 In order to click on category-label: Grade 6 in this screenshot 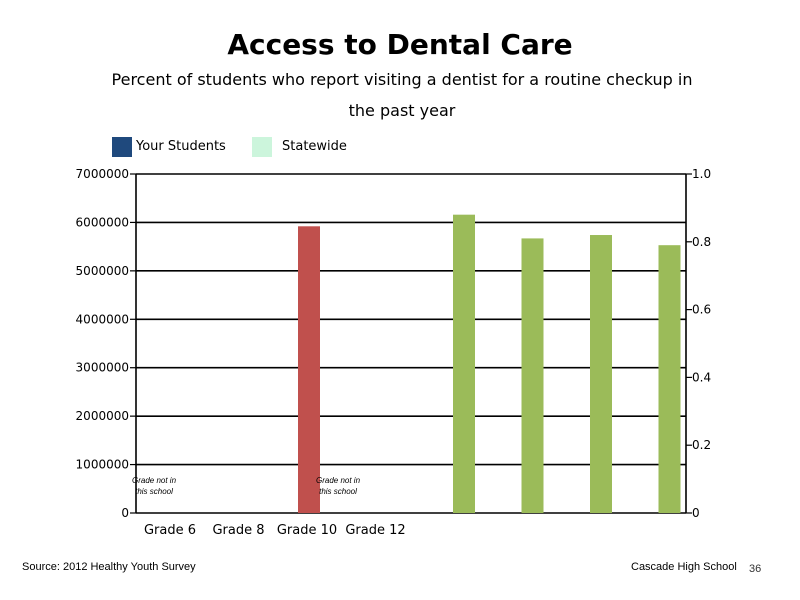, I will do `click(170, 530)`.